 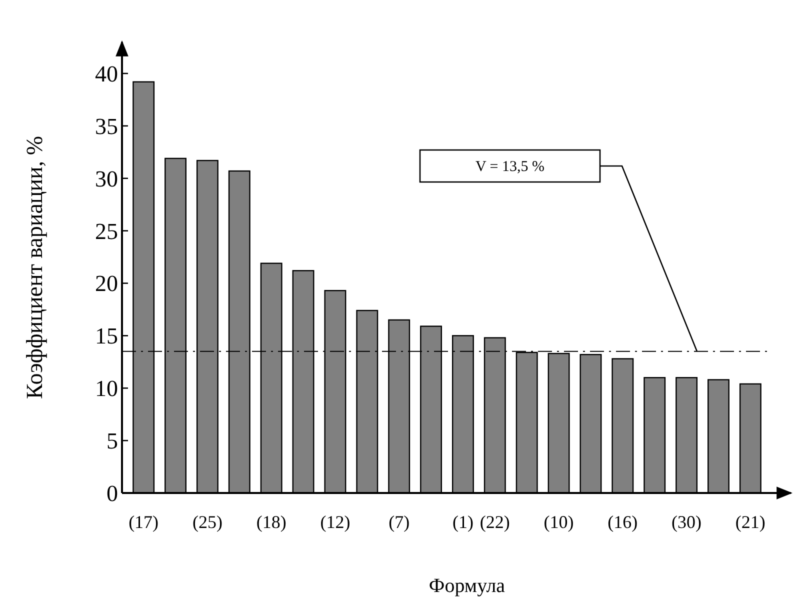 I want to click on y-axis-title: Коэффициент вариации, %, so click(x=34, y=267).